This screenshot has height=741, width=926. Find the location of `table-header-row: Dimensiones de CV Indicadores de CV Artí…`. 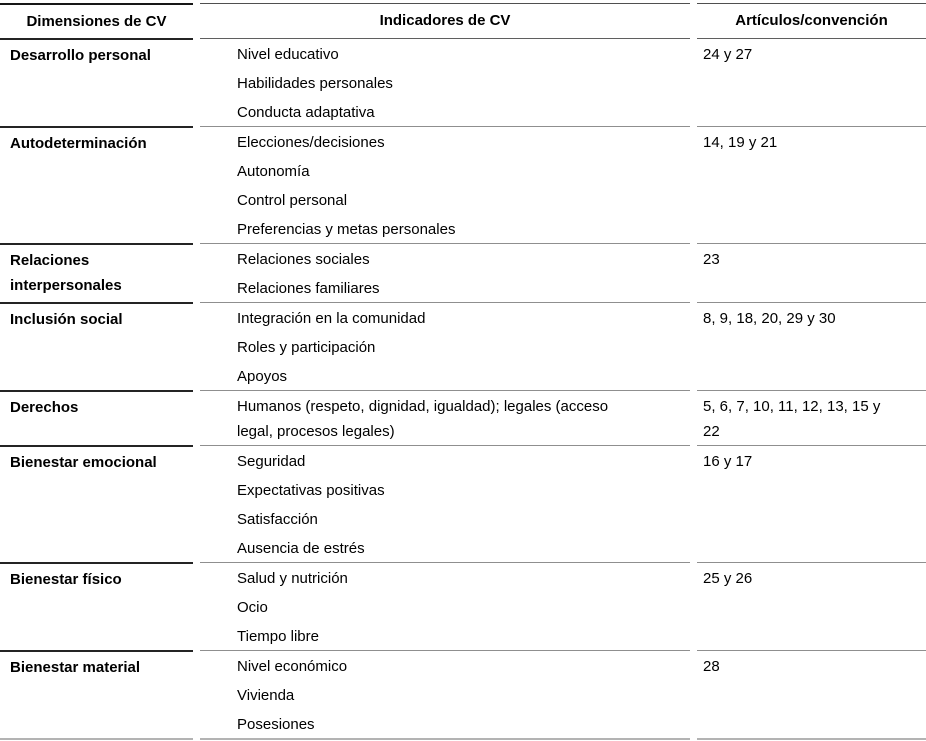

table-header-row: Dimensiones de CV Indicadores de CV Artí… is located at coordinates (463, 20).